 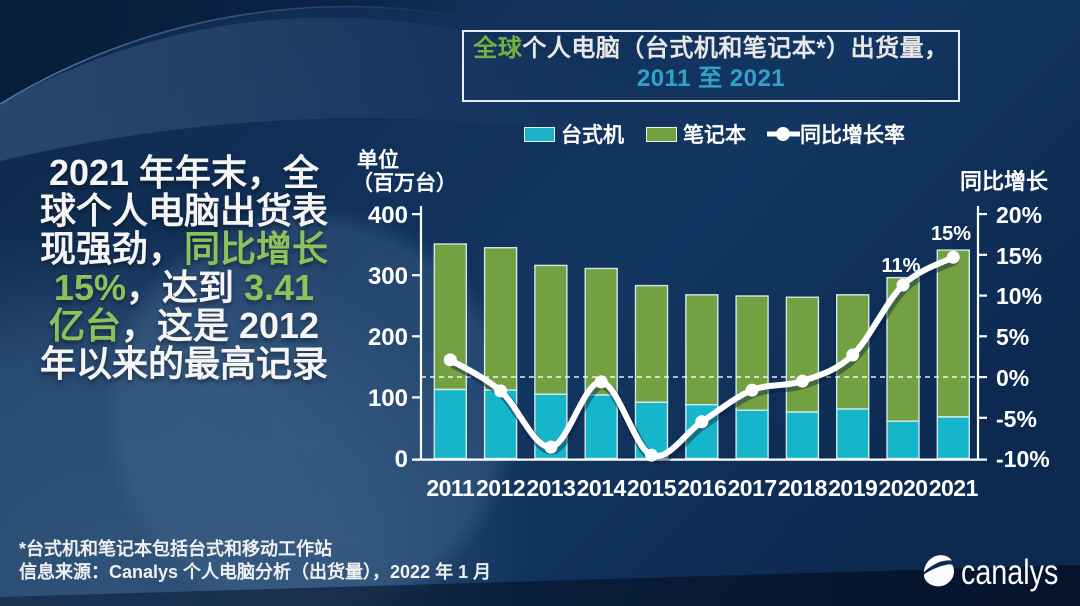 What do you see at coordinates (902, 488) in the screenshot?
I see `svg-text: 2020` at bounding box center [902, 488].